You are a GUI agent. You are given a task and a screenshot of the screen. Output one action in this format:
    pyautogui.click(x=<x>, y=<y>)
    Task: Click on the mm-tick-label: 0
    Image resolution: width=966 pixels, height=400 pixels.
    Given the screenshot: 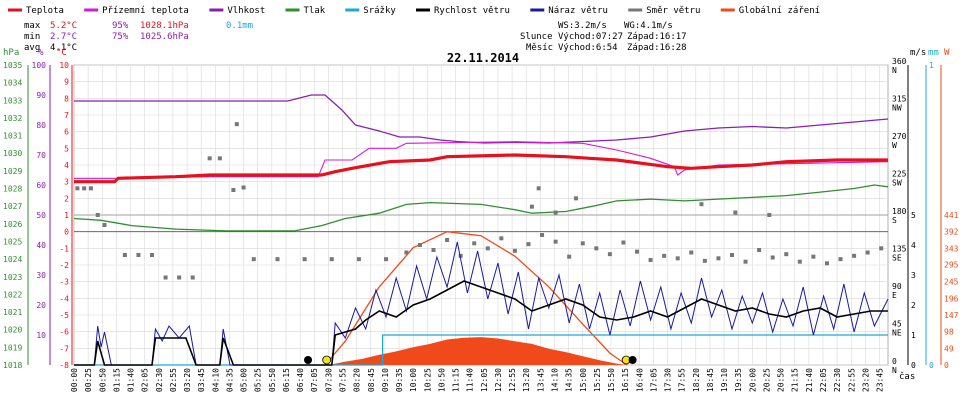 What is the action you would take?
    pyautogui.click(x=931, y=365)
    